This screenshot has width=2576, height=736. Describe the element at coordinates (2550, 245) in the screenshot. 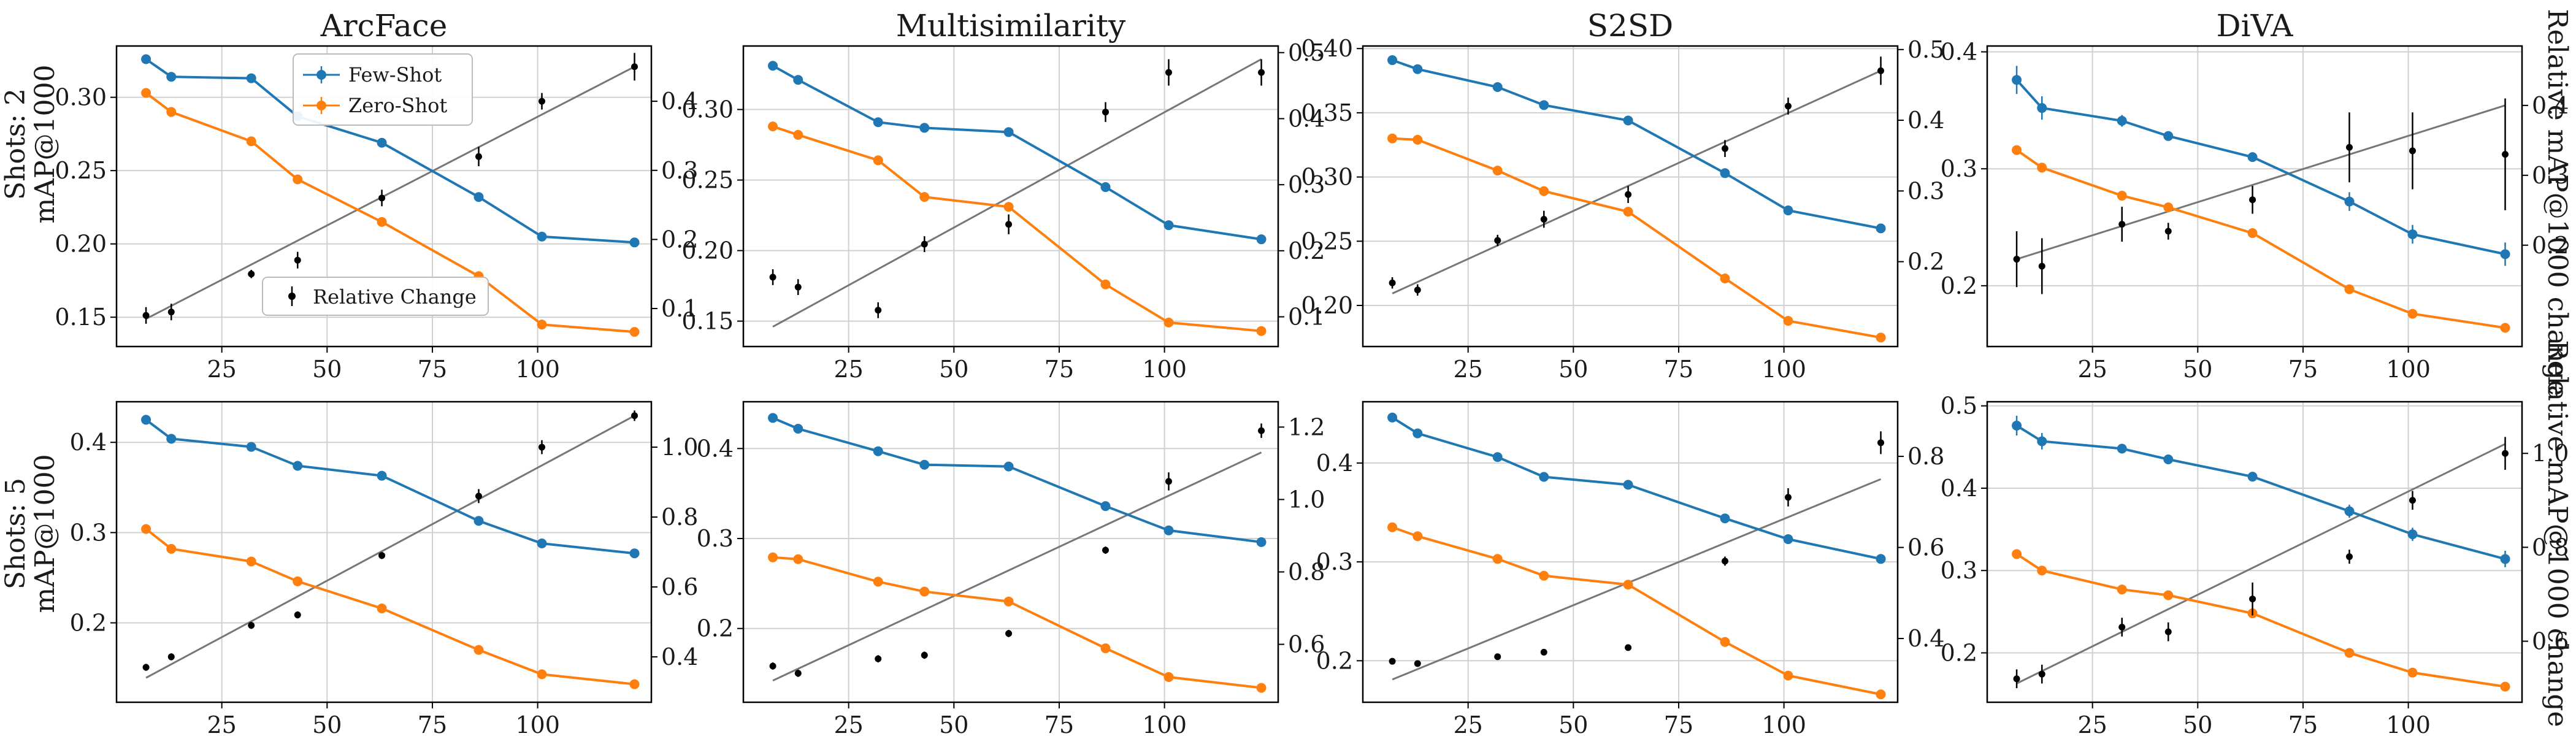

I see `y2-tick-label: 0.2` at that location.